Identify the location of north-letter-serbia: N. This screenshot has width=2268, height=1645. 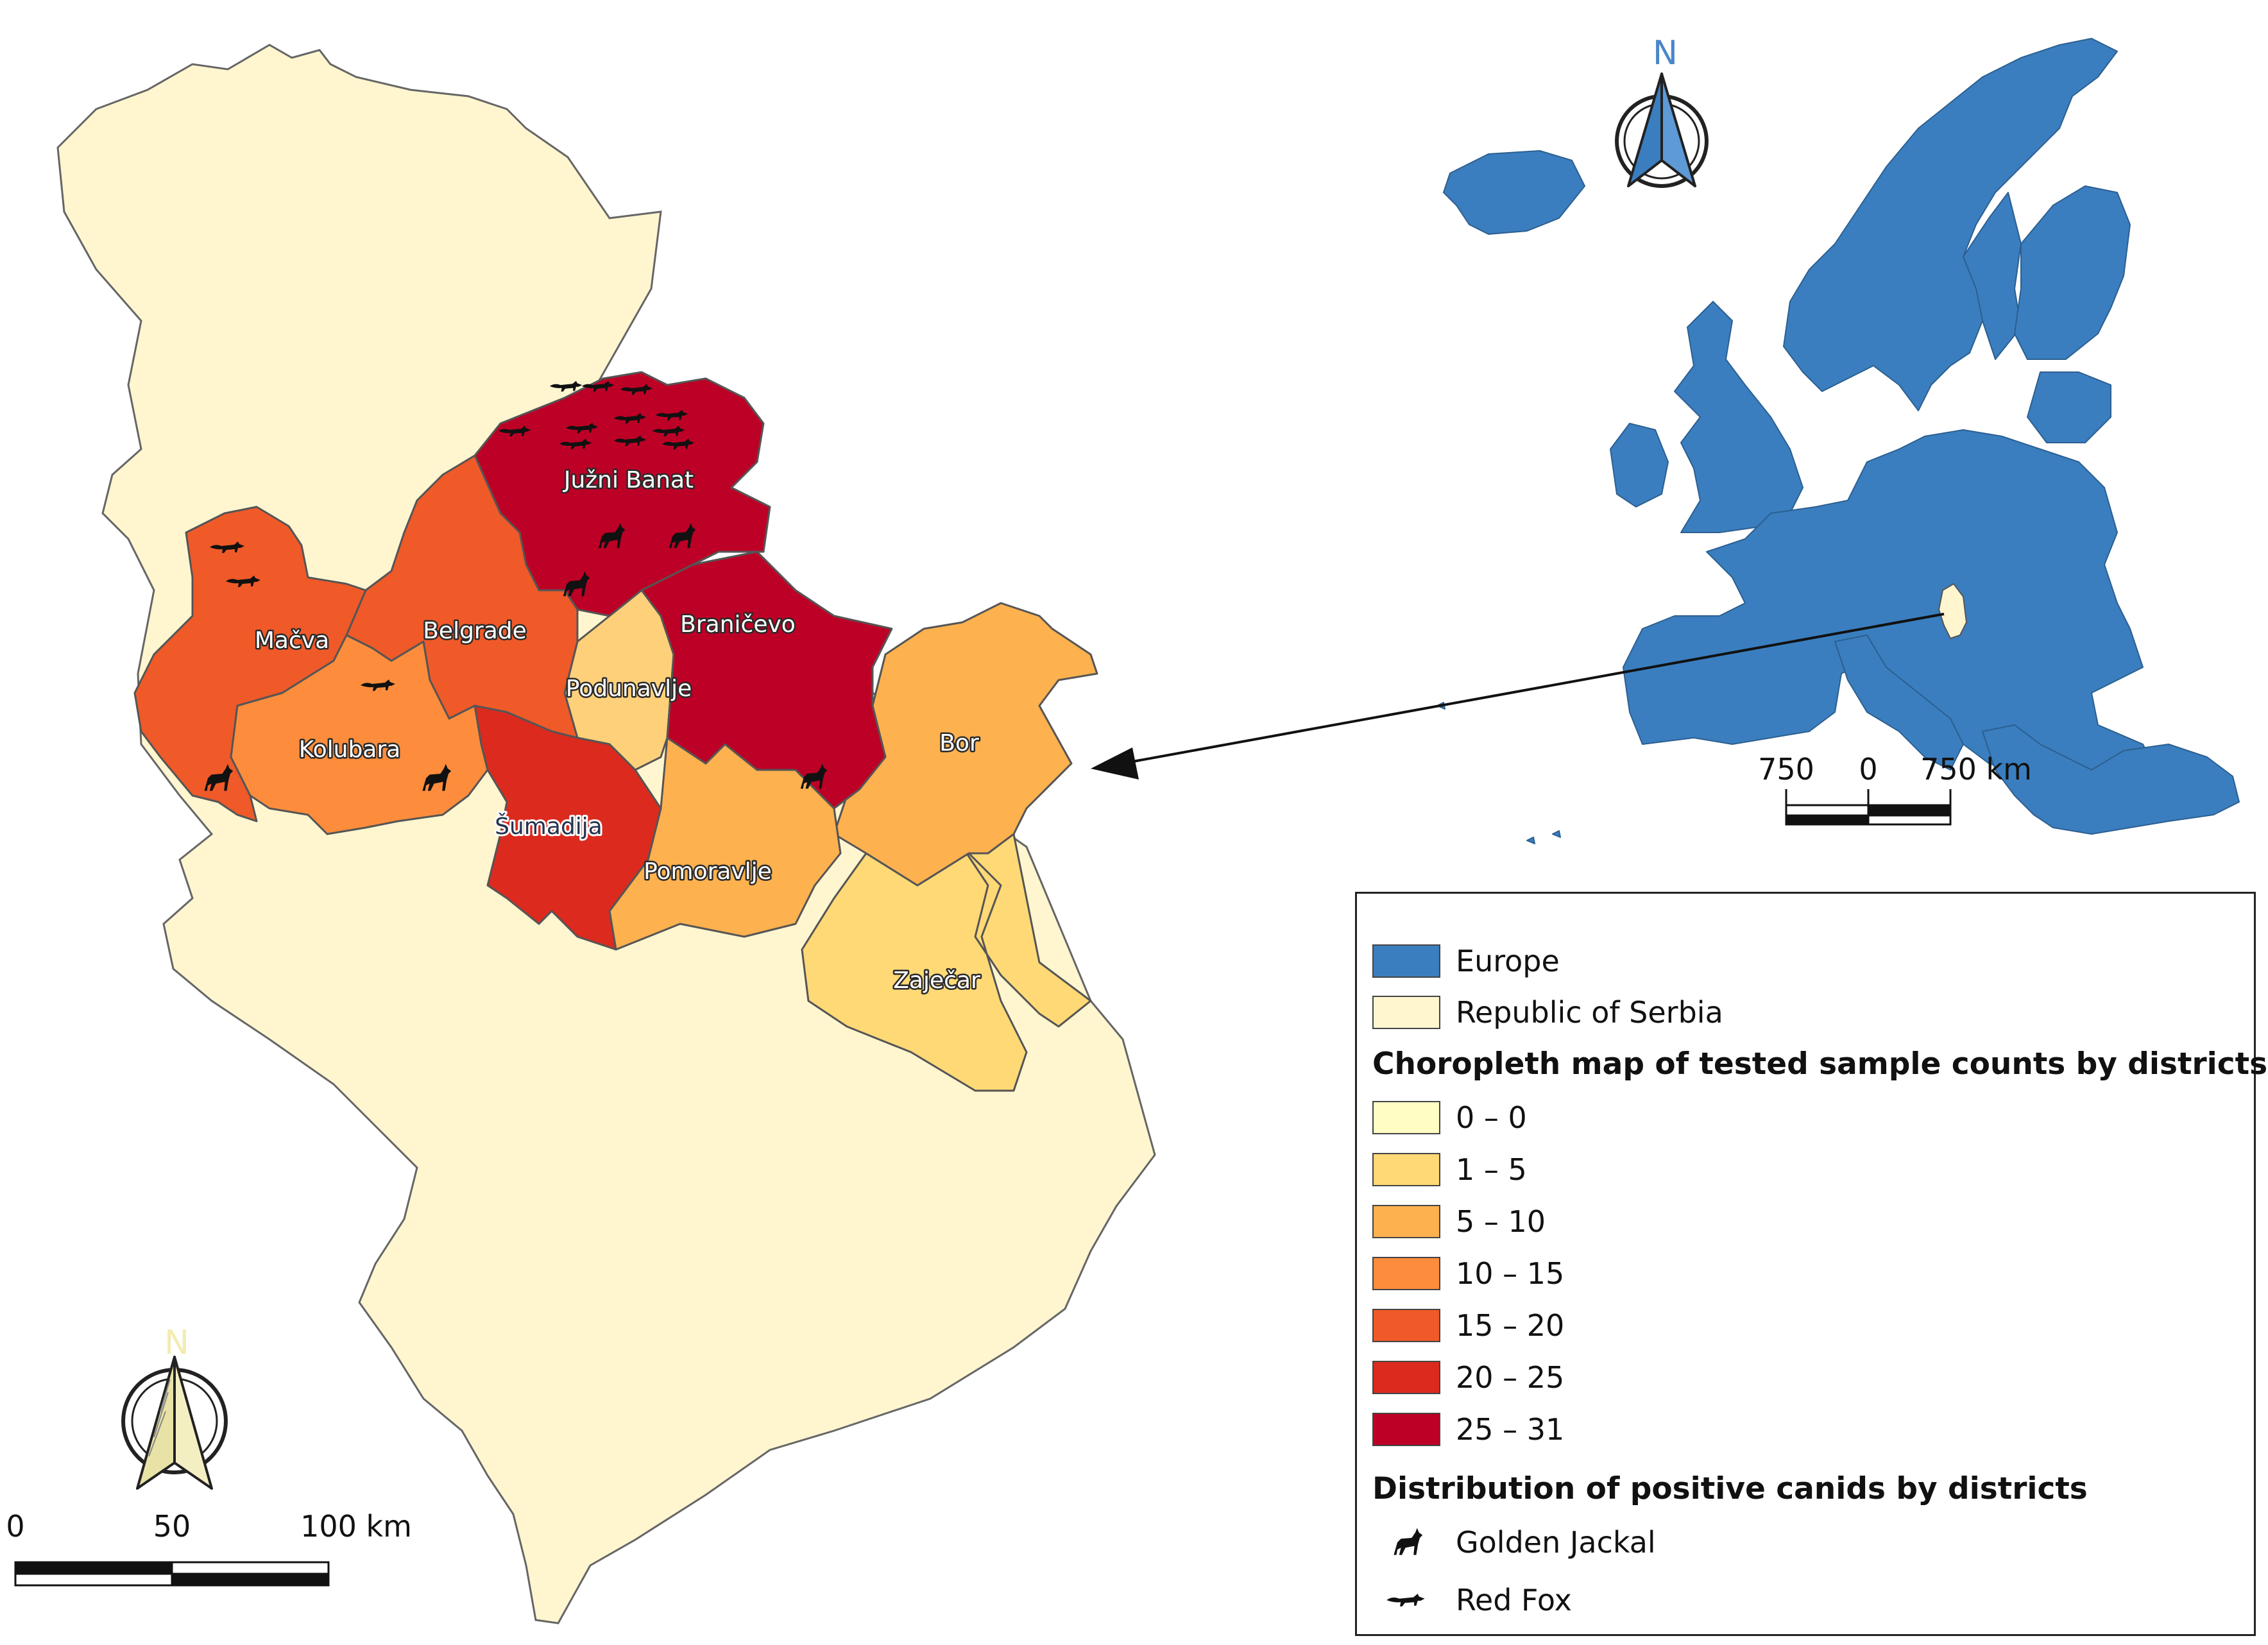
(176, 1343).